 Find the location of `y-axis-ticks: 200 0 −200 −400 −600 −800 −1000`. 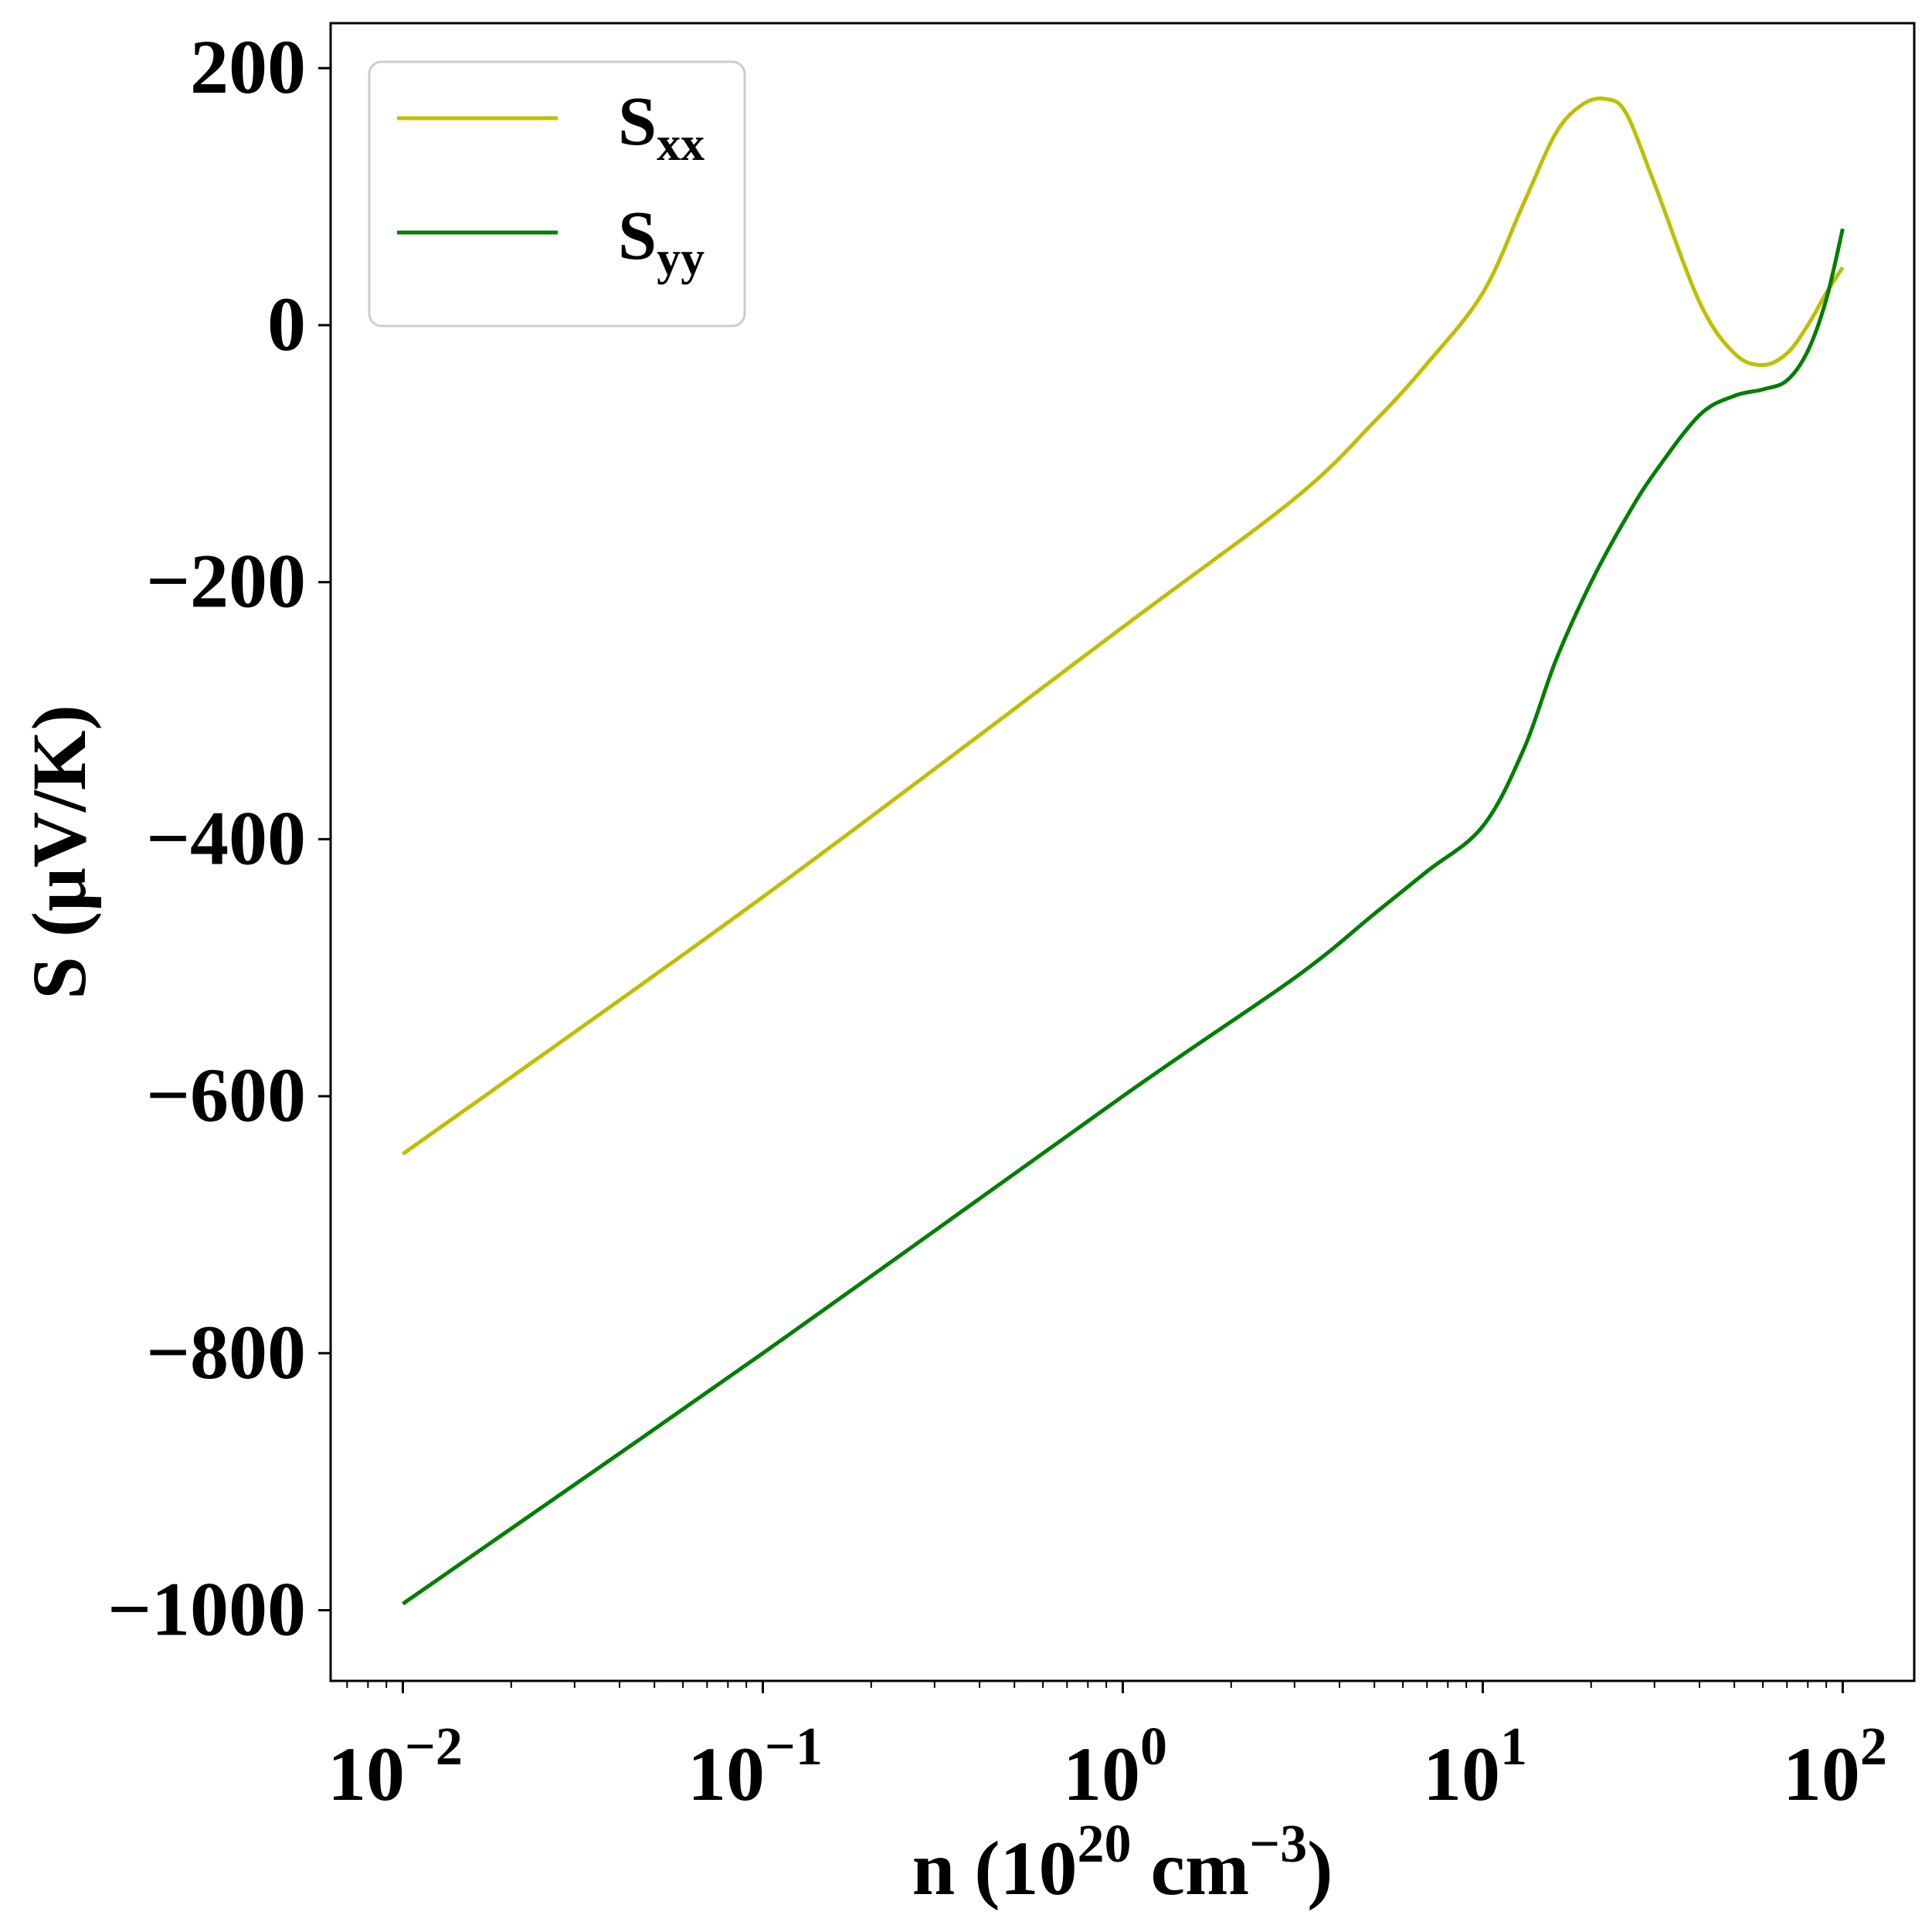

y-axis-ticks: 200 0 −200 −400 −600 −800 −1000 is located at coordinates (219, 838).